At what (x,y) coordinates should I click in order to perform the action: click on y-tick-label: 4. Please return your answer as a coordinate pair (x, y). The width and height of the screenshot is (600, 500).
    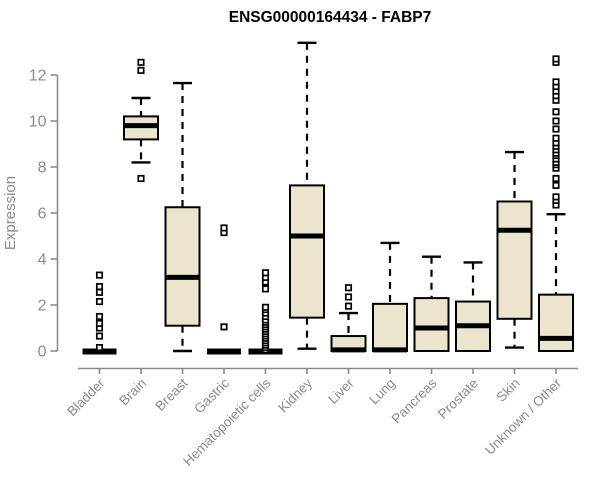
    Looking at the image, I should click on (42, 260).